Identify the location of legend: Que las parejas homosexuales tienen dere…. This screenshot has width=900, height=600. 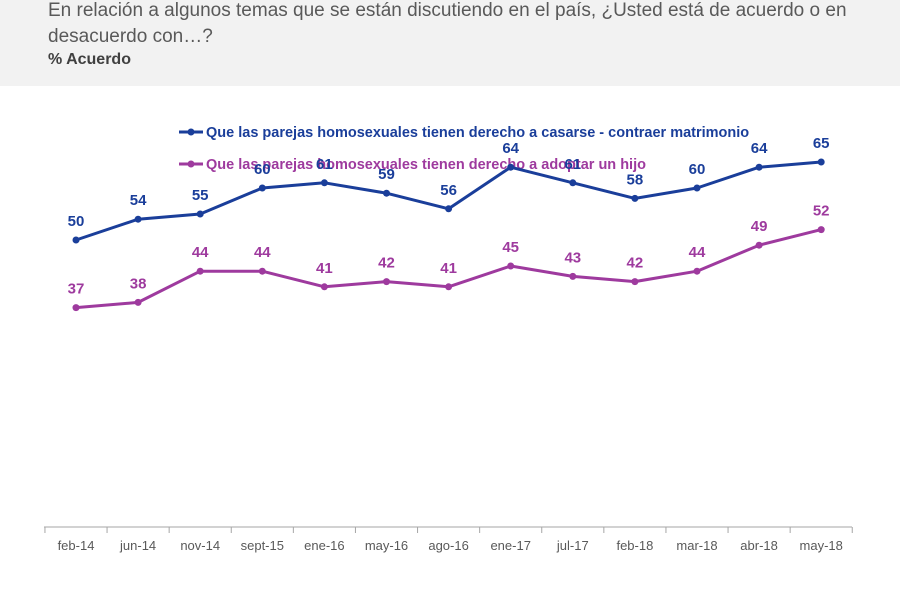
(464, 149).